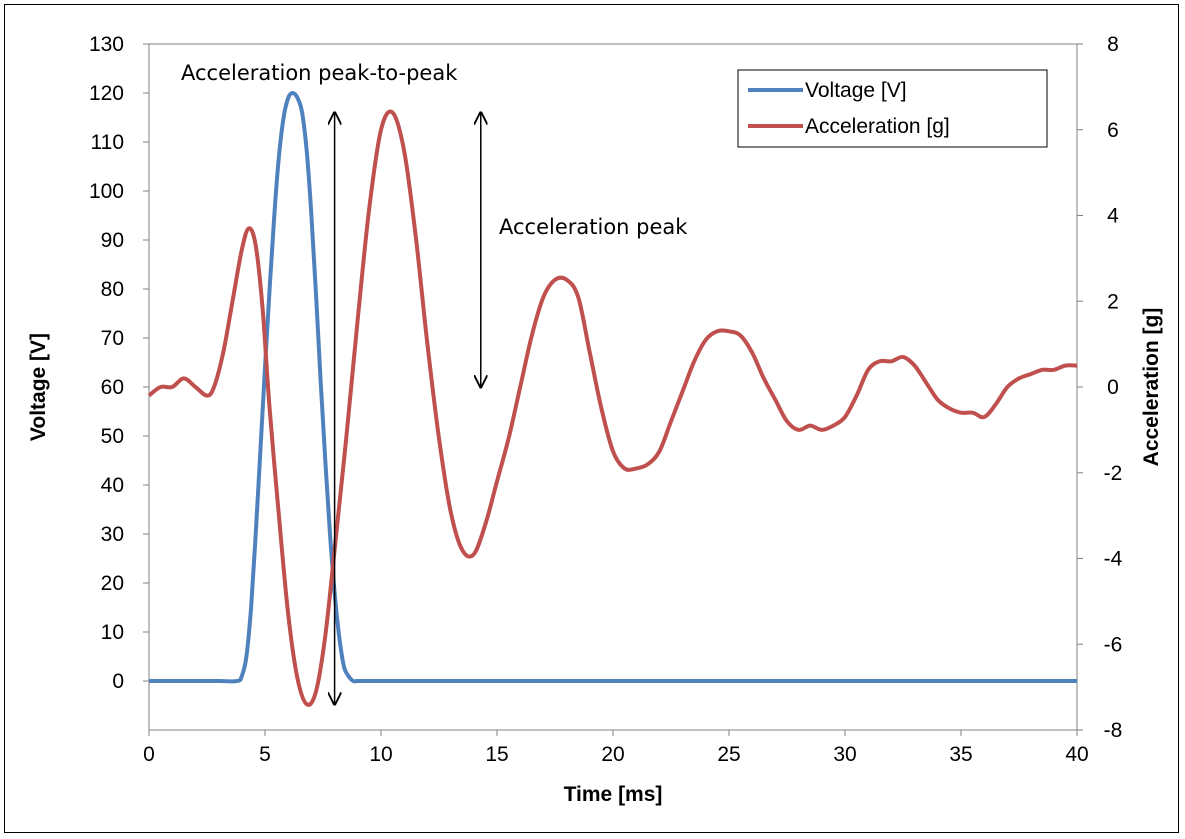  What do you see at coordinates (1113, 644) in the screenshot?
I see `y2-tick-label: -6` at bounding box center [1113, 644].